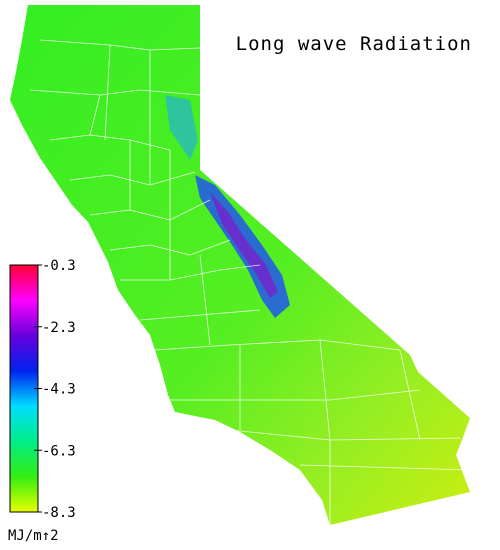 Image resolution: width=500 pixels, height=550 pixels. Describe the element at coordinates (59, 266) in the screenshot. I see `colorbar-tick-label: -0.3` at that location.